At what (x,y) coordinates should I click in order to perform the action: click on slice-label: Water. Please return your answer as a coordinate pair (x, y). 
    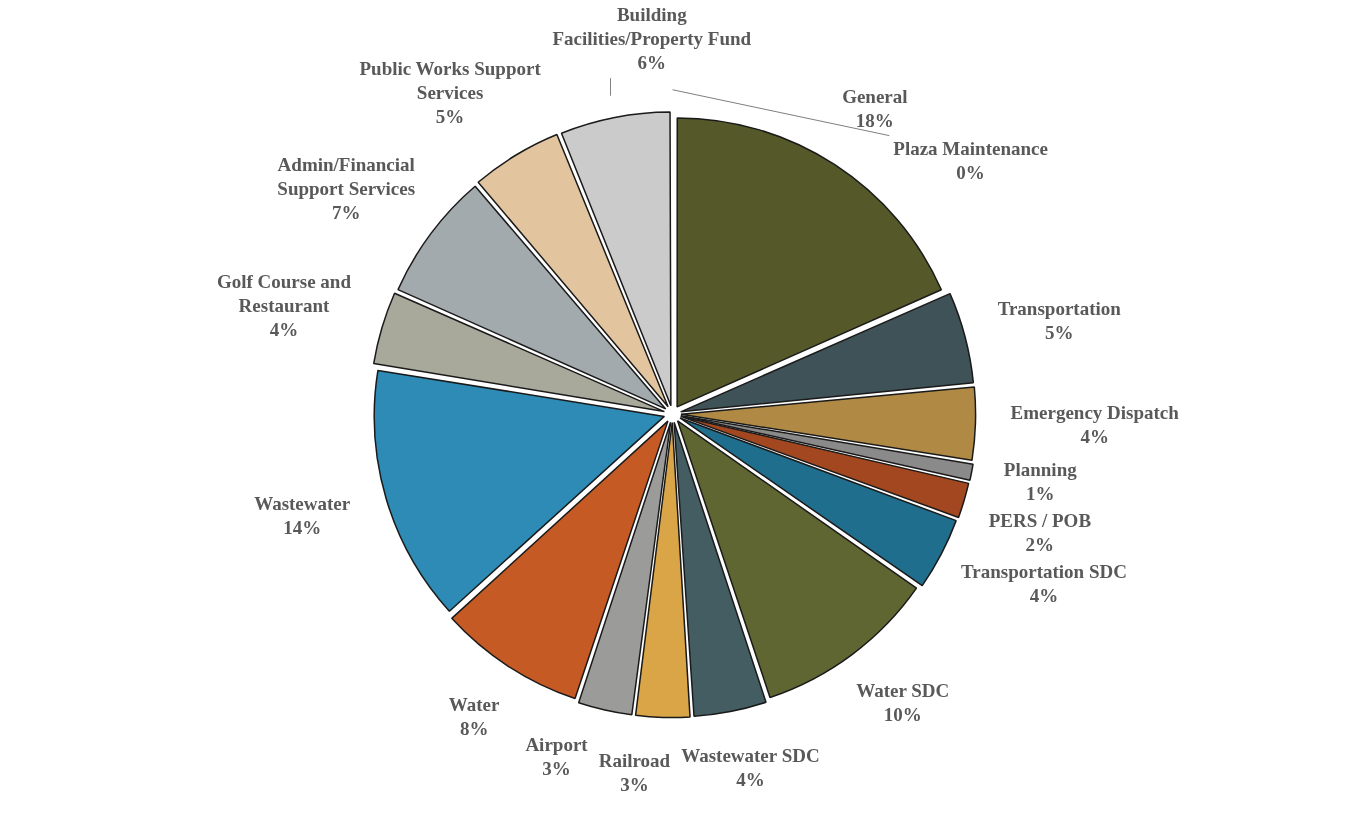
    Looking at the image, I should click on (474, 704).